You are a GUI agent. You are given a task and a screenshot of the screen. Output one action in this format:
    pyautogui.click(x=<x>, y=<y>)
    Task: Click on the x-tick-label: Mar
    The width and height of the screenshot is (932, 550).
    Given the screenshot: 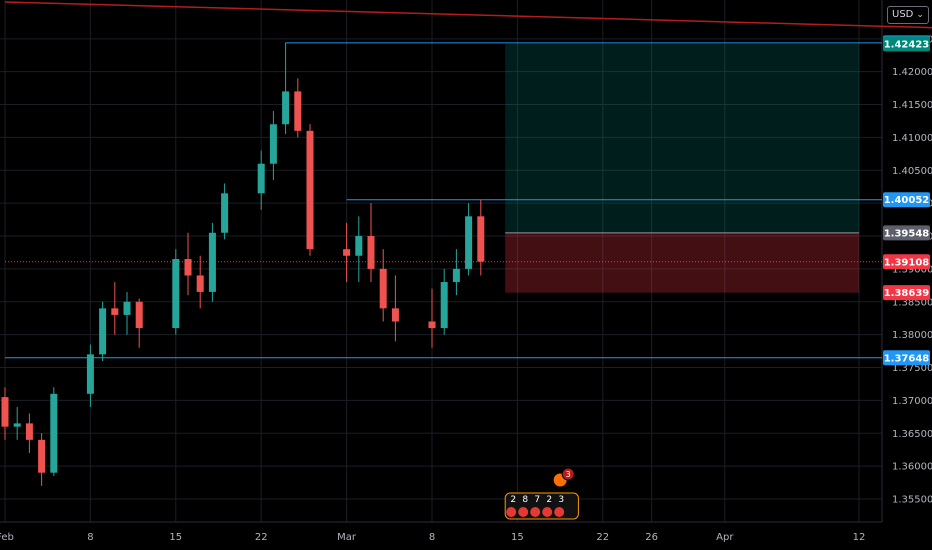 What is the action you would take?
    pyautogui.click(x=347, y=537)
    